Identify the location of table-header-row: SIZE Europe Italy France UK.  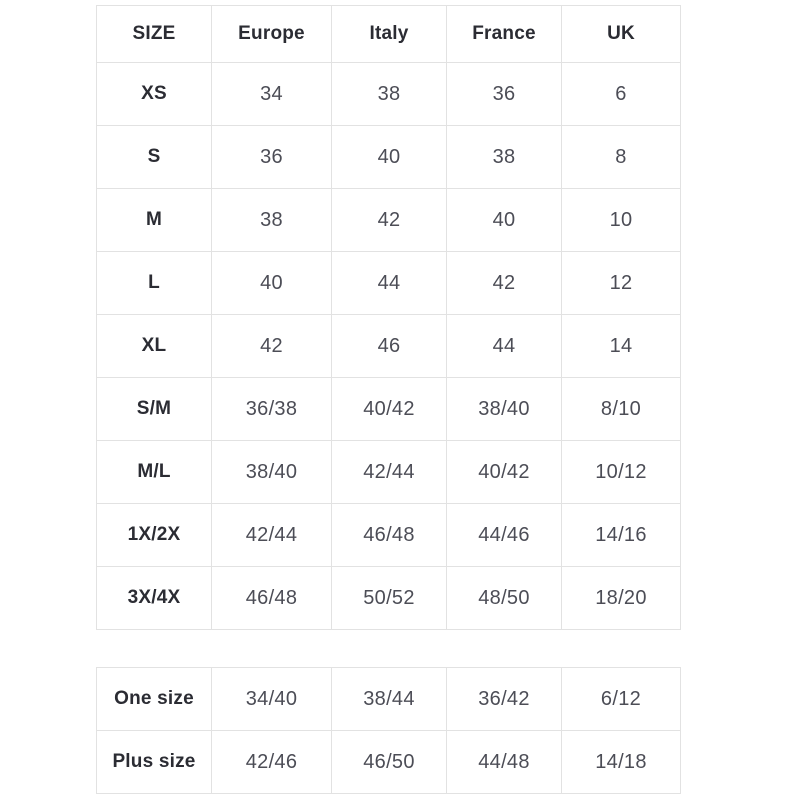
(388, 34).